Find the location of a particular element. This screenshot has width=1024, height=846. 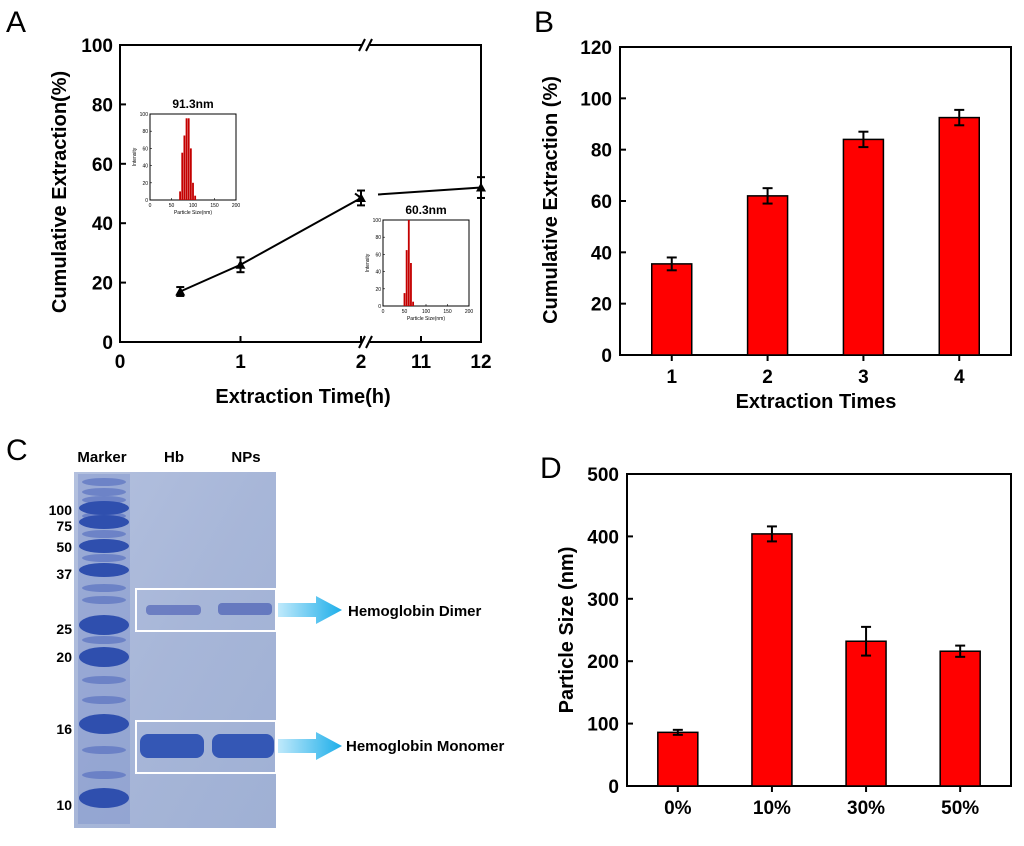

monomer-arrow-icon is located at coordinates (310, 746).